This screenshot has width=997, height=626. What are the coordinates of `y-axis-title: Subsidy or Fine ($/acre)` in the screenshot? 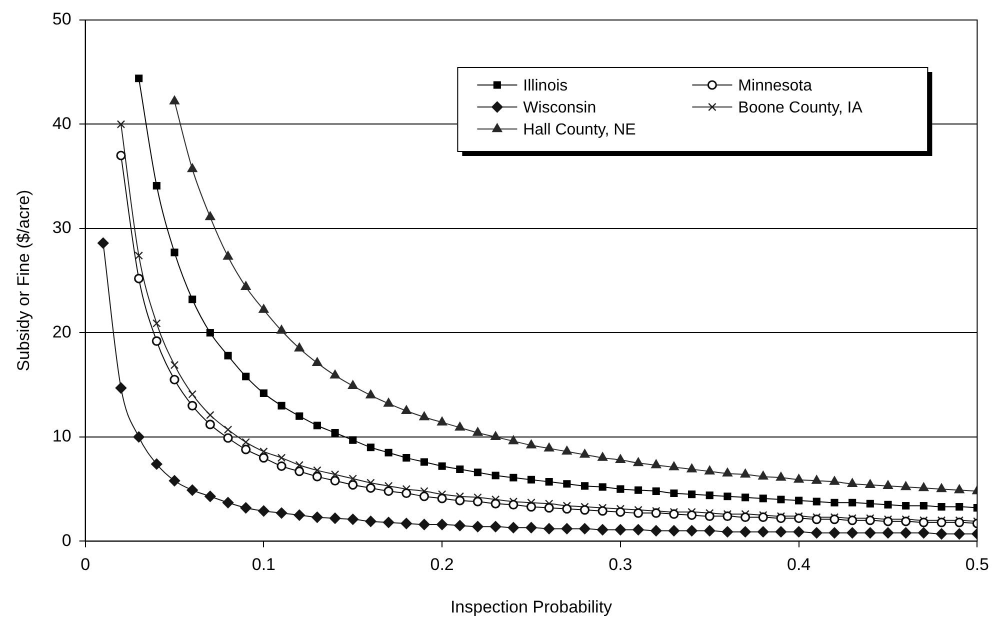 It's located at (23, 281).